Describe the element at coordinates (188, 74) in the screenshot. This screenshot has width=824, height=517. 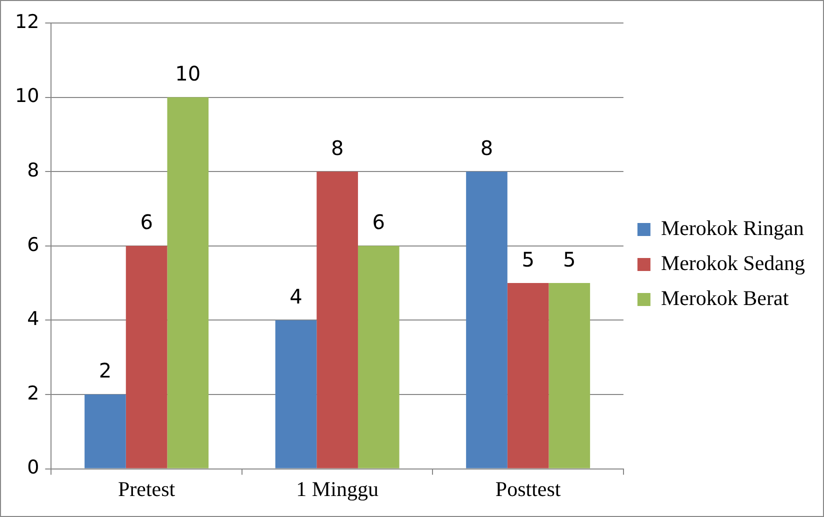
I see `data-label: 10` at that location.